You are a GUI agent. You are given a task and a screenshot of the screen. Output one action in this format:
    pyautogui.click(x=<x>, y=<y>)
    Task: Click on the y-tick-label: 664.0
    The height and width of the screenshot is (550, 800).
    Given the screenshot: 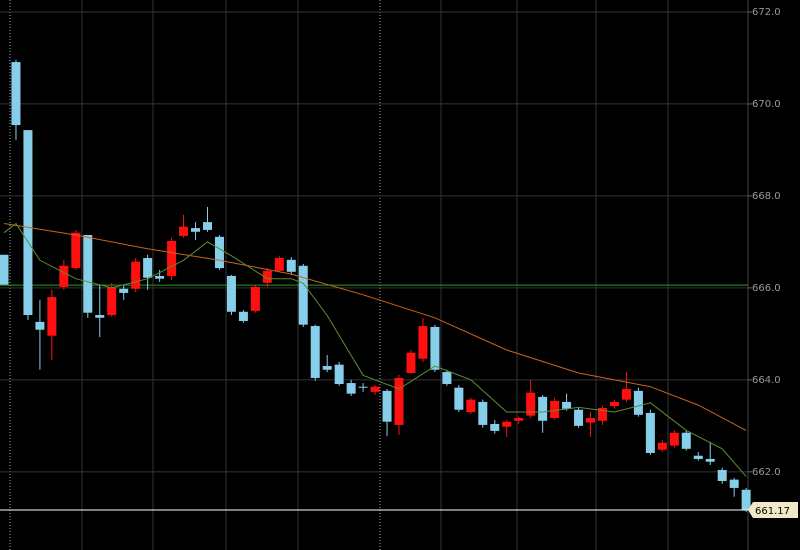 What is the action you would take?
    pyautogui.click(x=766, y=380)
    